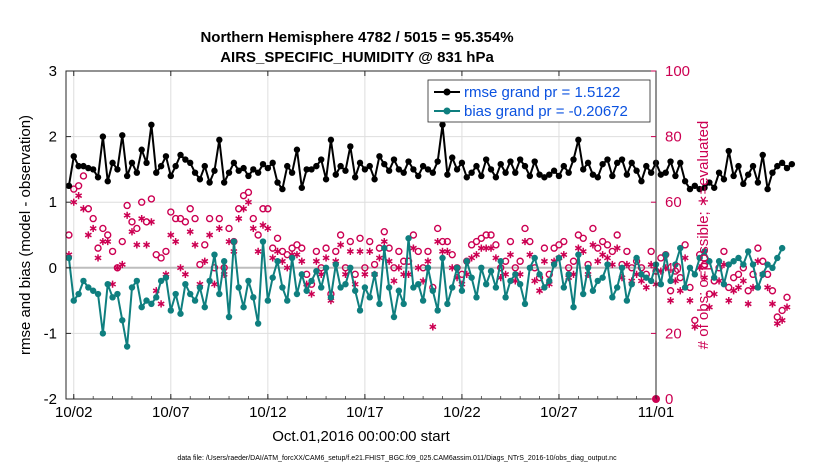 The width and height of the screenshot is (830, 470). I want to click on y-tick-label: 3, so click(53, 71).